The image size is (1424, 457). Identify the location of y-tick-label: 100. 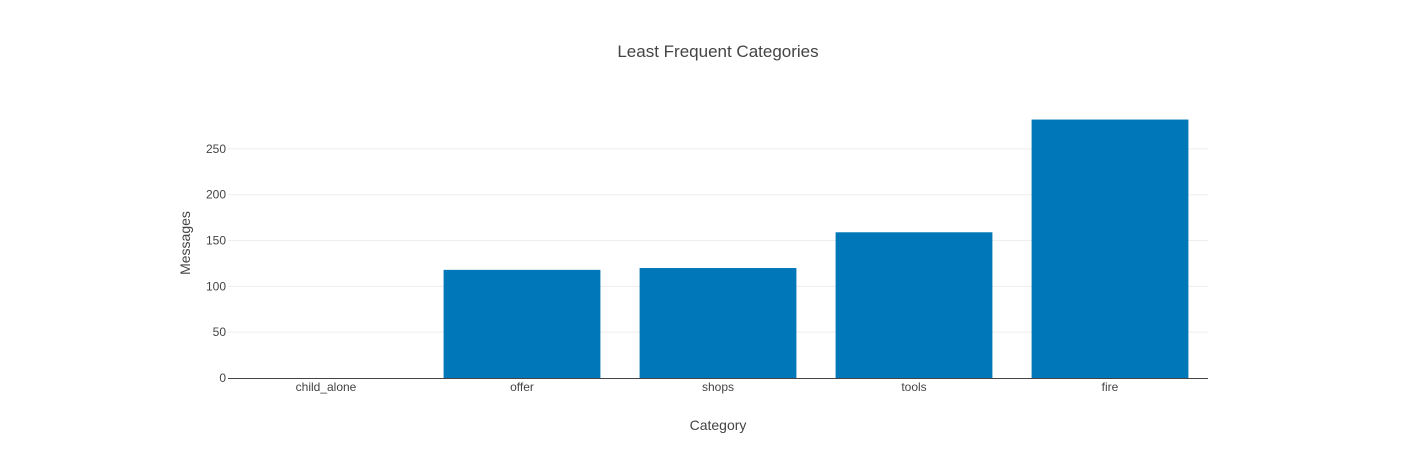
(216, 286).